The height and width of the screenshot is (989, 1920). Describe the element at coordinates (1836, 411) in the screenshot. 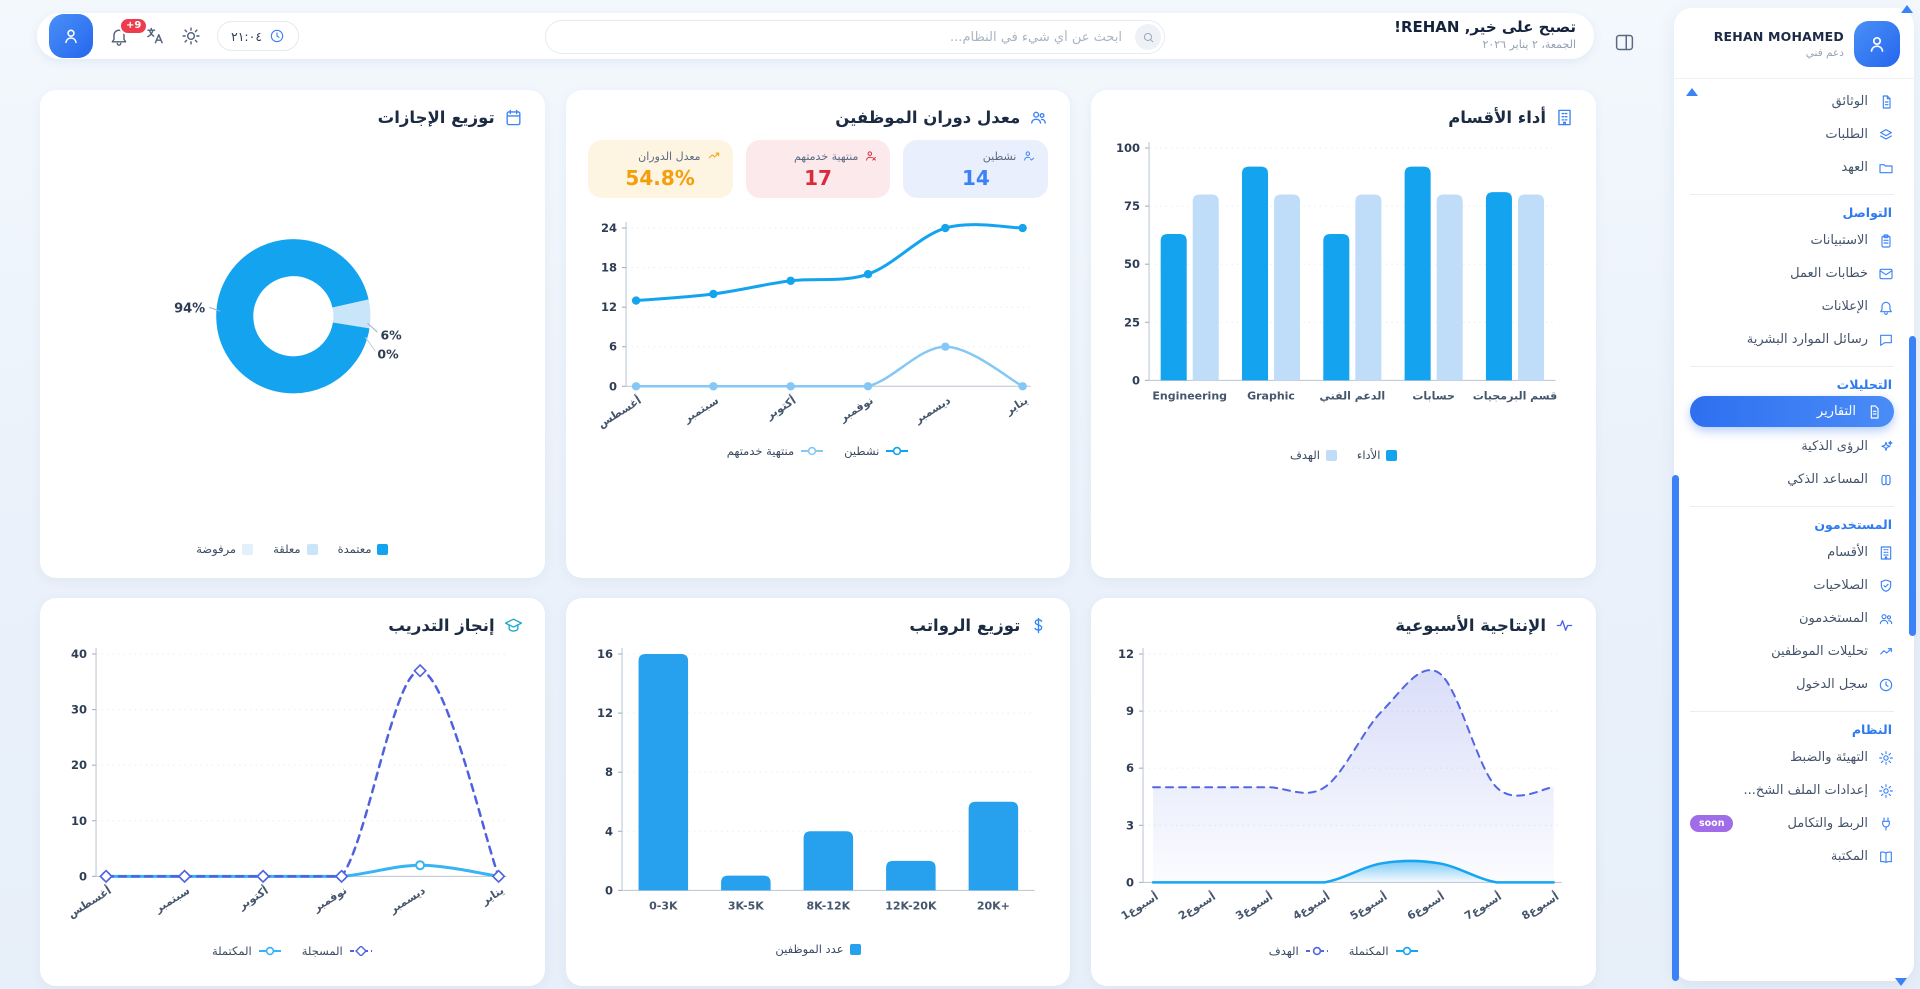

I see `sidebar-item-label: التقارير` at that location.